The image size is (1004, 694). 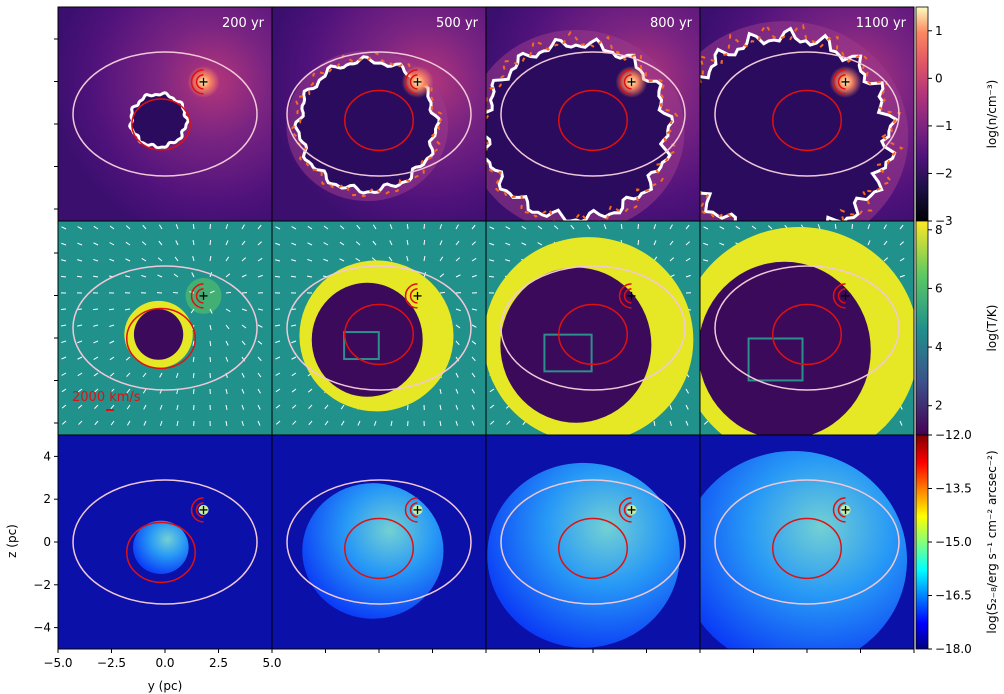 I want to click on panel-content, so click(x=593, y=114).